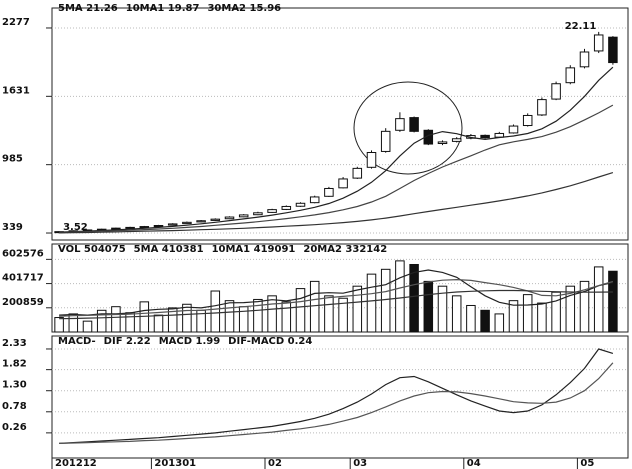 This screenshot has height=469, width=632. Describe the element at coordinates (12, 227) in the screenshot. I see `y-tick-label: 339` at that location.